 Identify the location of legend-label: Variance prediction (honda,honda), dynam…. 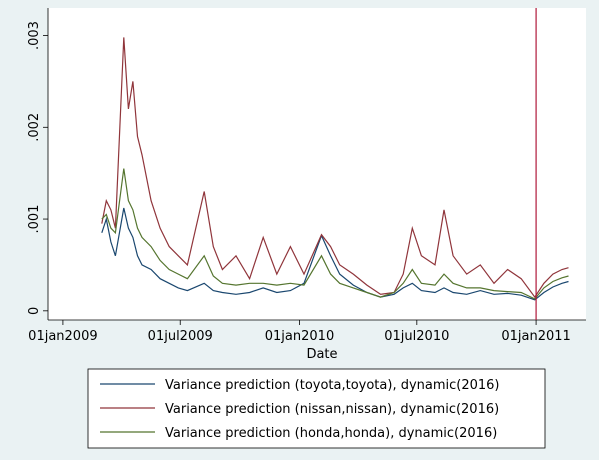
(331, 433).